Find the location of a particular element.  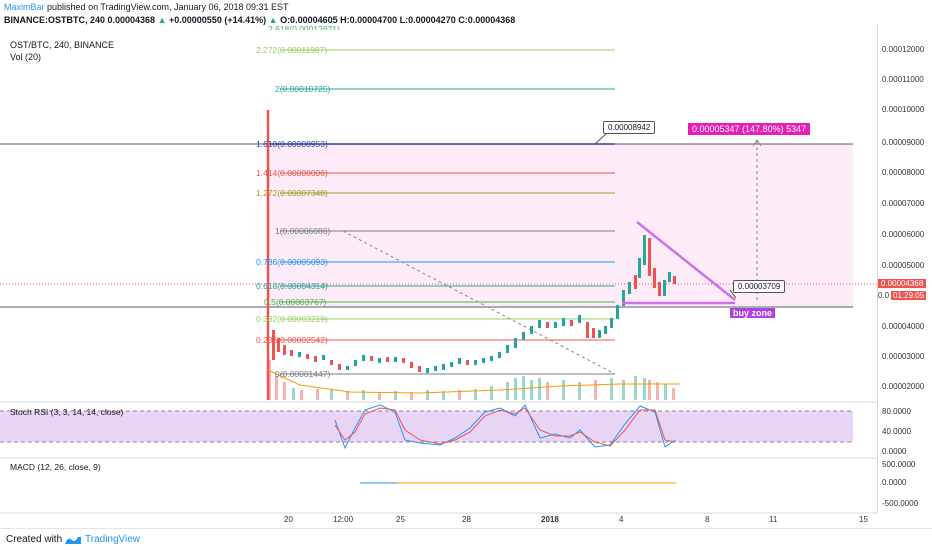

fib-label: 0.5(0.00003767) is located at coordinates (295, 302).